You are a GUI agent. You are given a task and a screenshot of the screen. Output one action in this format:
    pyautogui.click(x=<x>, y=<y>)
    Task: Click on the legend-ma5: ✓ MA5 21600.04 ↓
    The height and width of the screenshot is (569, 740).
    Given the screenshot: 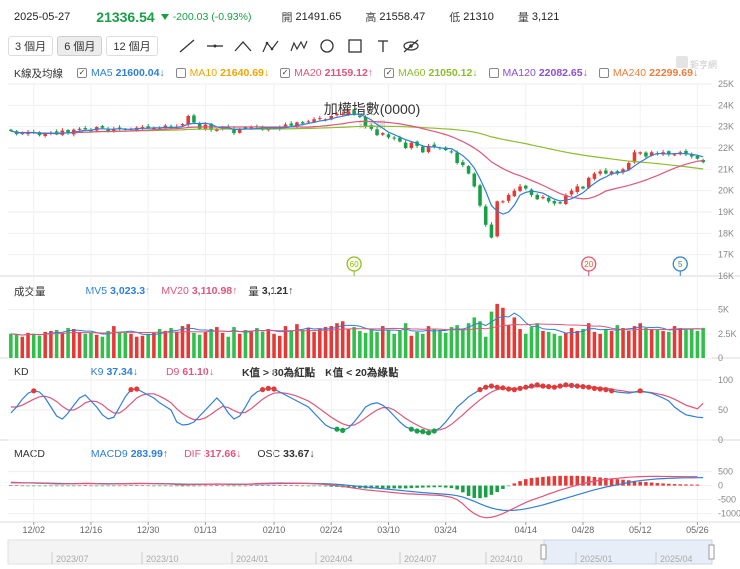 What is the action you would take?
    pyautogui.click(x=121, y=73)
    